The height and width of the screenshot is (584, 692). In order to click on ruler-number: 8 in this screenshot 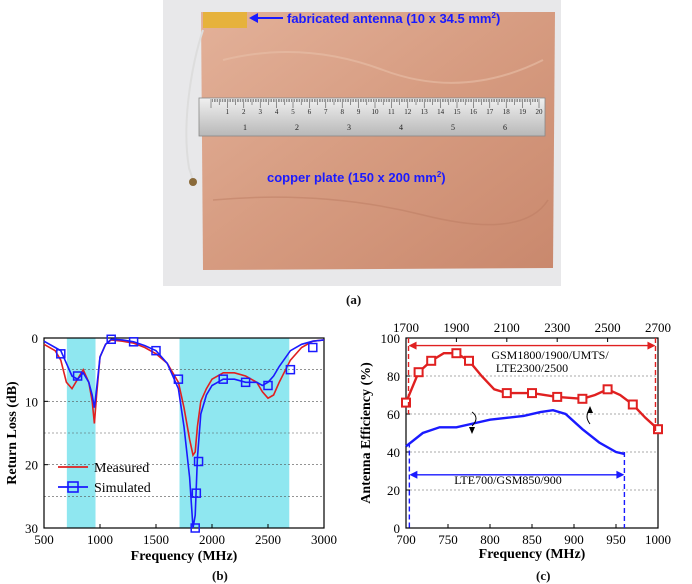, I will do `click(342, 112)`.